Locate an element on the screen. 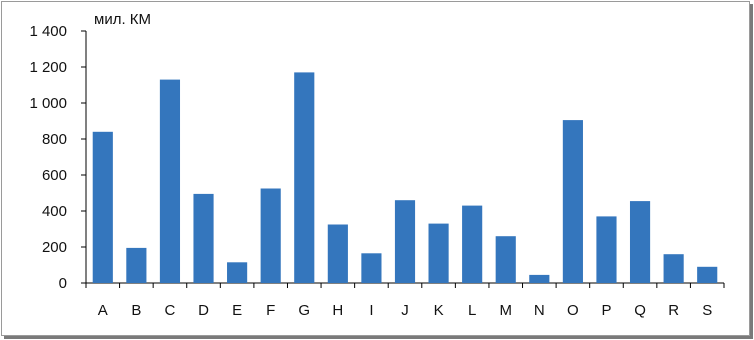 The width and height of the screenshot is (754, 340). y-tick-label: 1 400 is located at coordinates (48, 31).